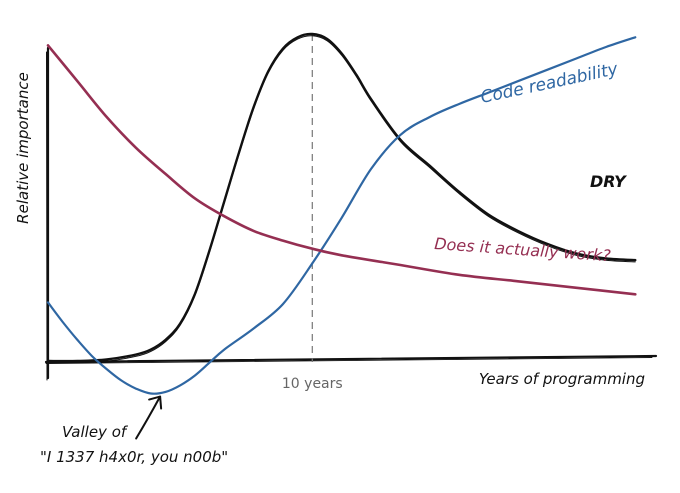  What do you see at coordinates (562, 379) in the screenshot?
I see `x-axis-label: Years of programming` at bounding box center [562, 379].